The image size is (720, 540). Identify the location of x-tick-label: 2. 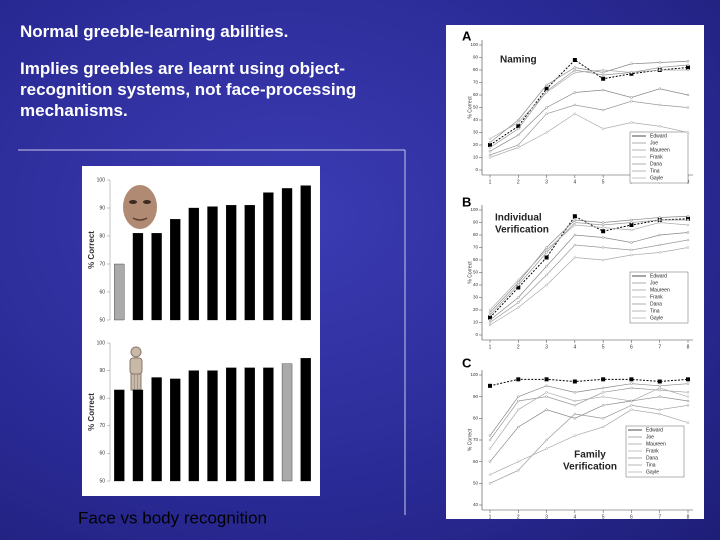
(518, 347).